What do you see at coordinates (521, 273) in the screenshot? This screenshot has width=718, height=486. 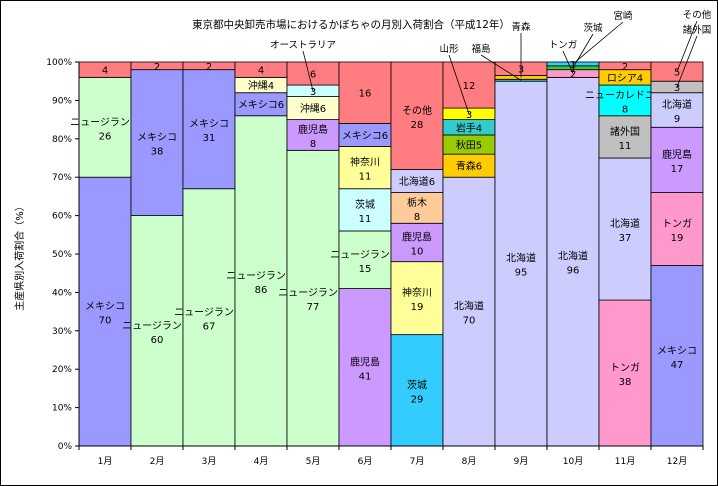 I see `segment-value: 95` at bounding box center [521, 273].